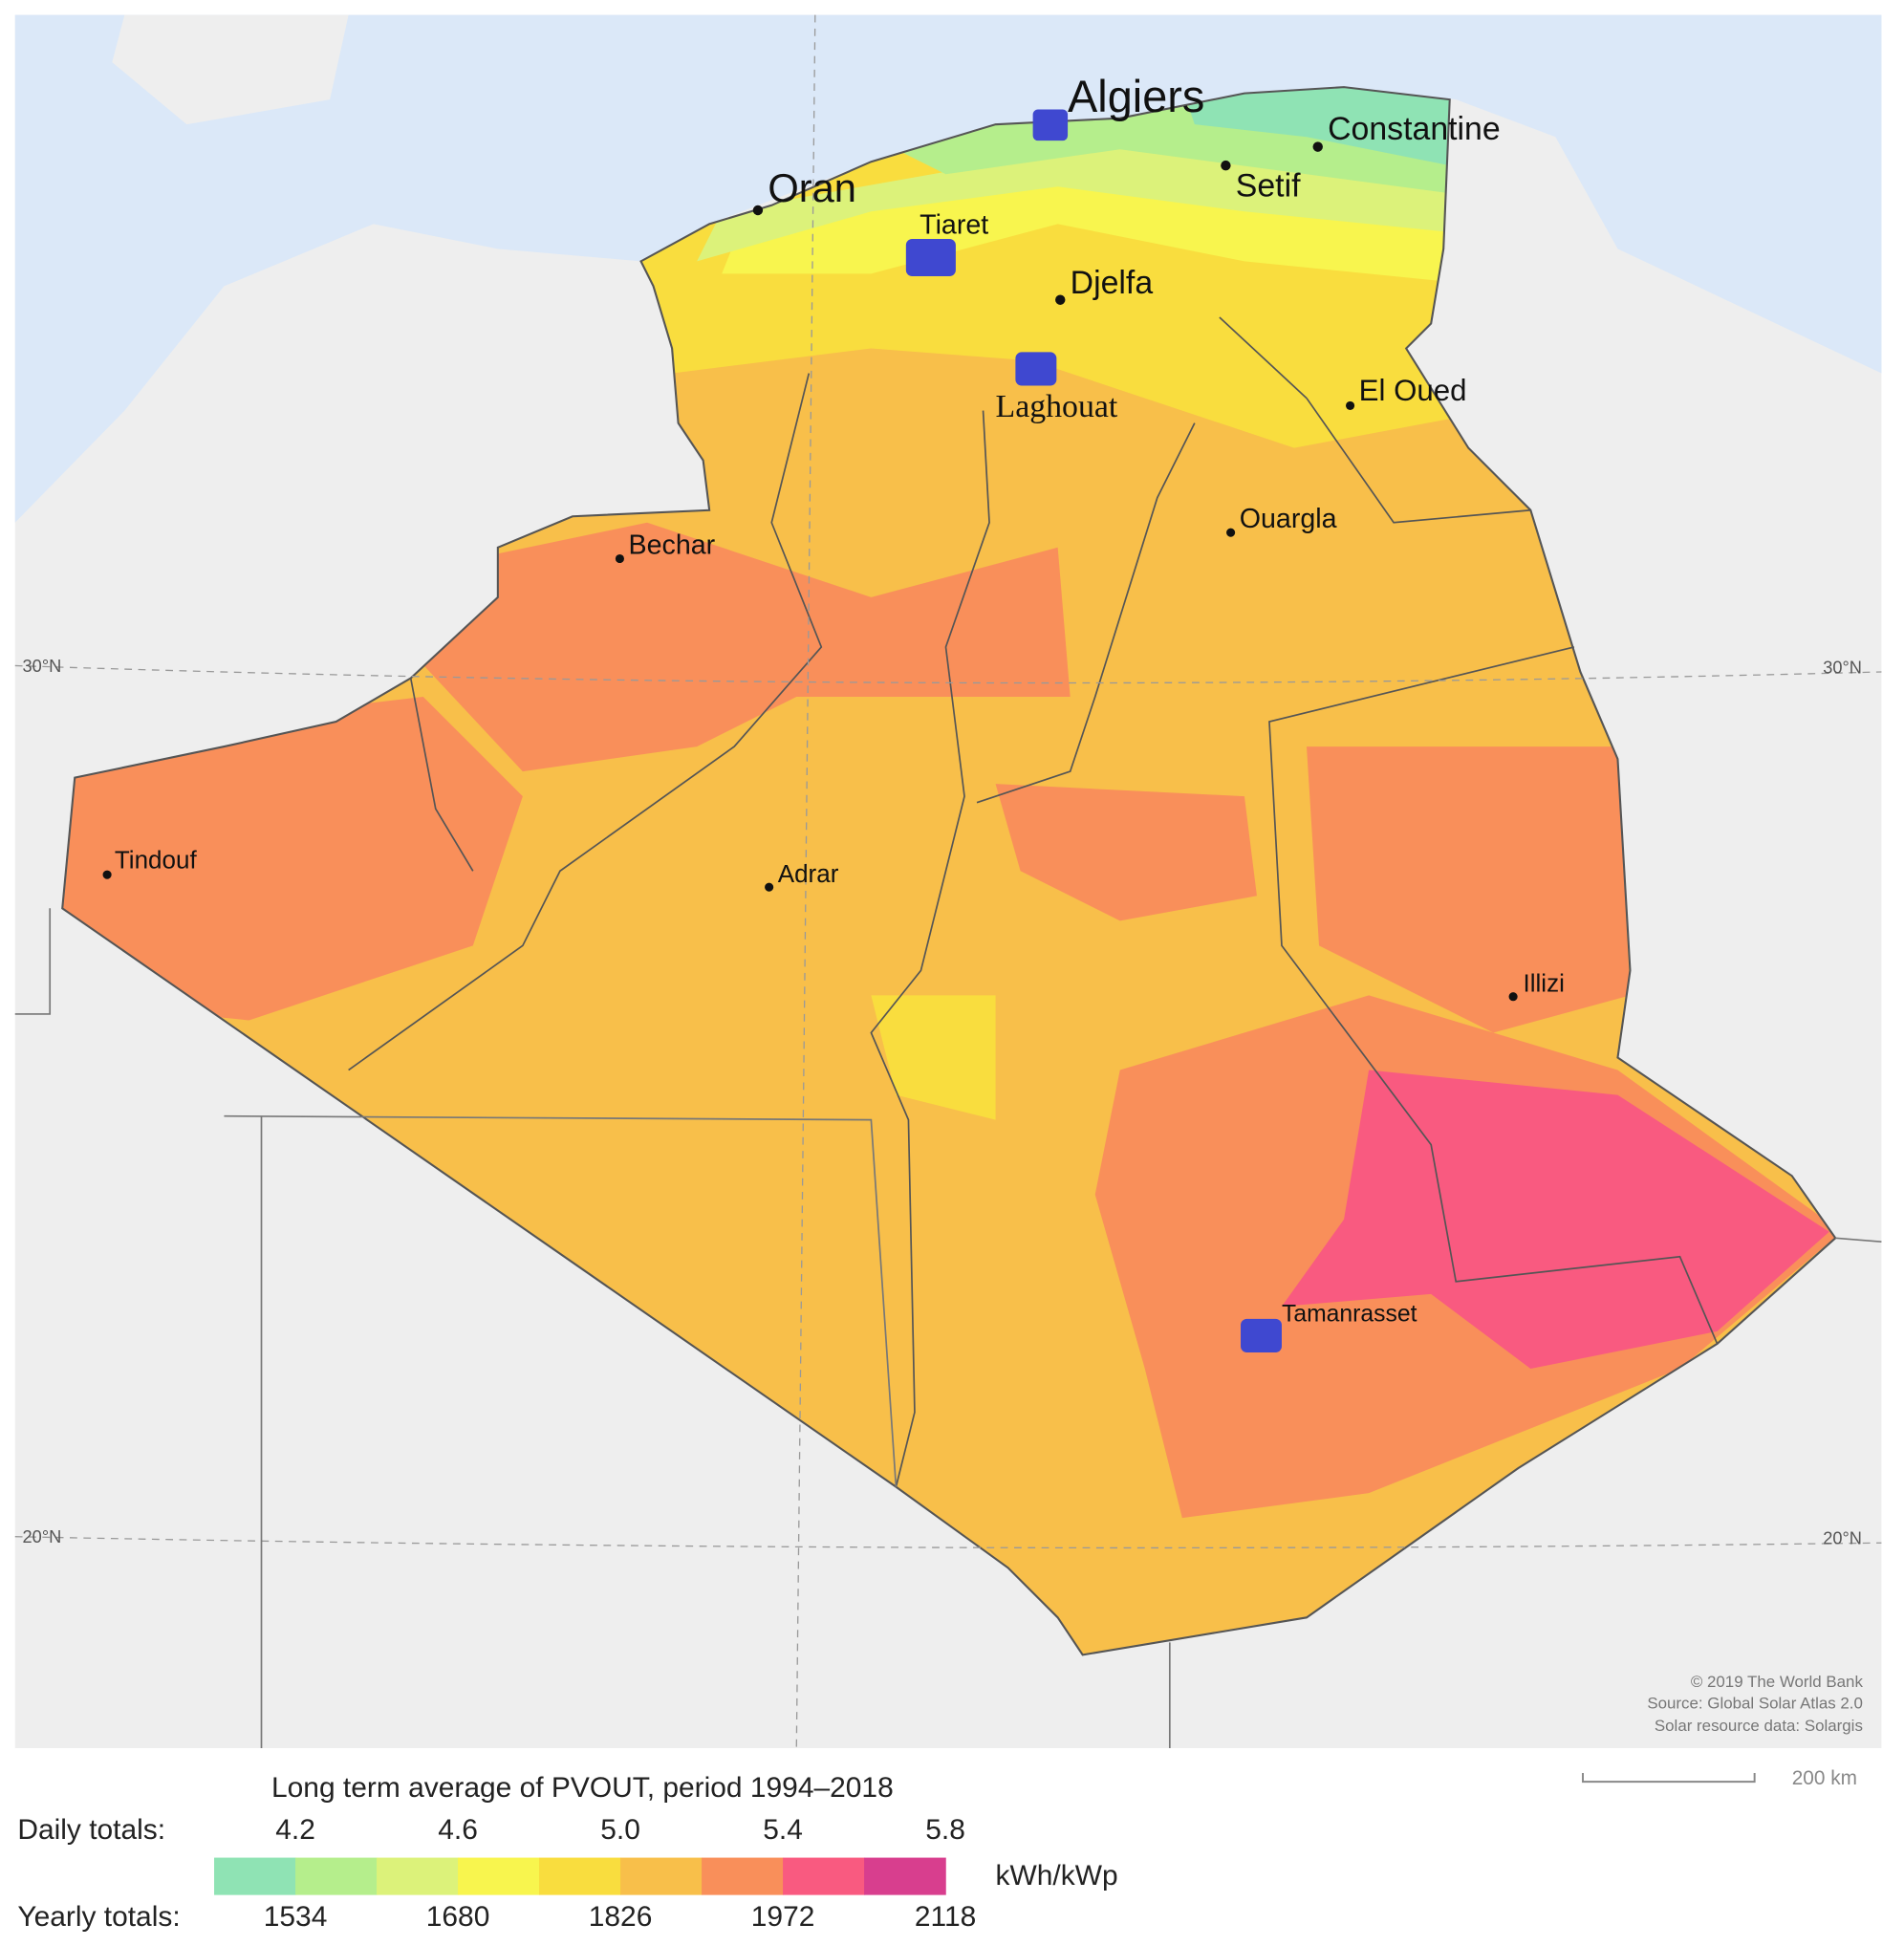 This screenshot has width=1904, height=1946. I want to click on legend-tick: 5.4, so click(783, 1830).